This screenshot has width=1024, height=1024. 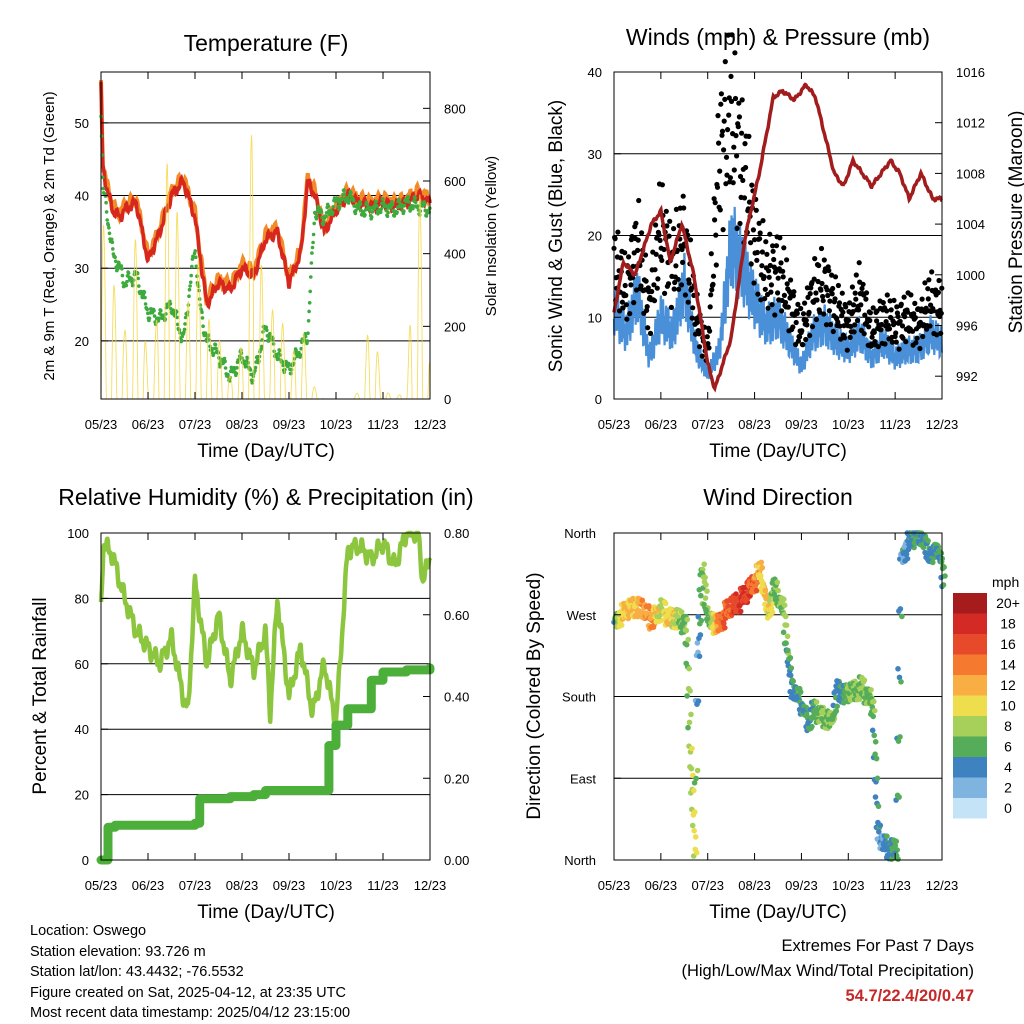 What do you see at coordinates (289, 424) in the screenshot?
I see `x-tick-label: 09/23` at bounding box center [289, 424].